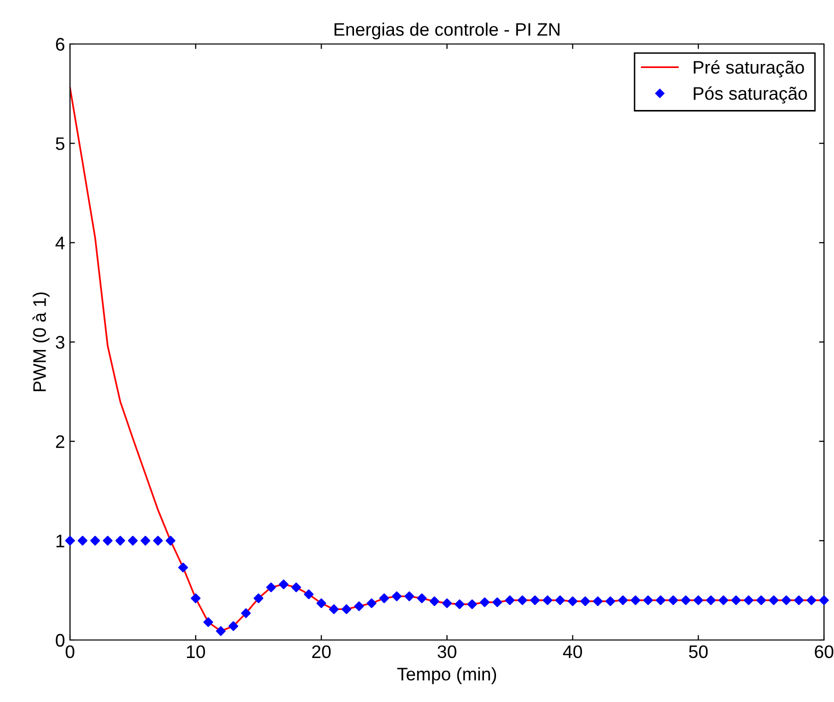 Image resolution: width=834 pixels, height=702 pixels. What do you see at coordinates (572, 651) in the screenshot?
I see `x-tick-label: 40` at bounding box center [572, 651].